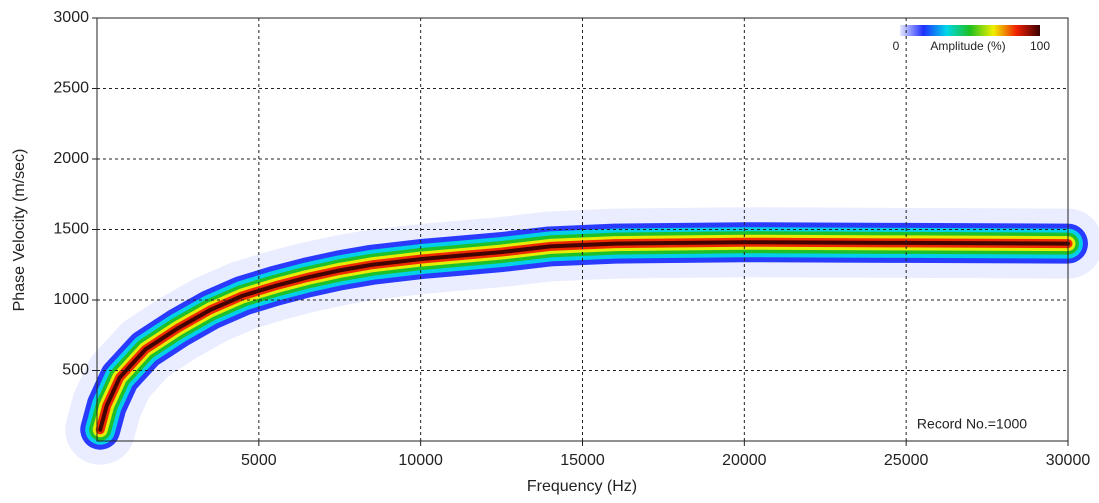  What do you see at coordinates (420, 460) in the screenshot?
I see `x-tick-label: 10000` at bounding box center [420, 460].